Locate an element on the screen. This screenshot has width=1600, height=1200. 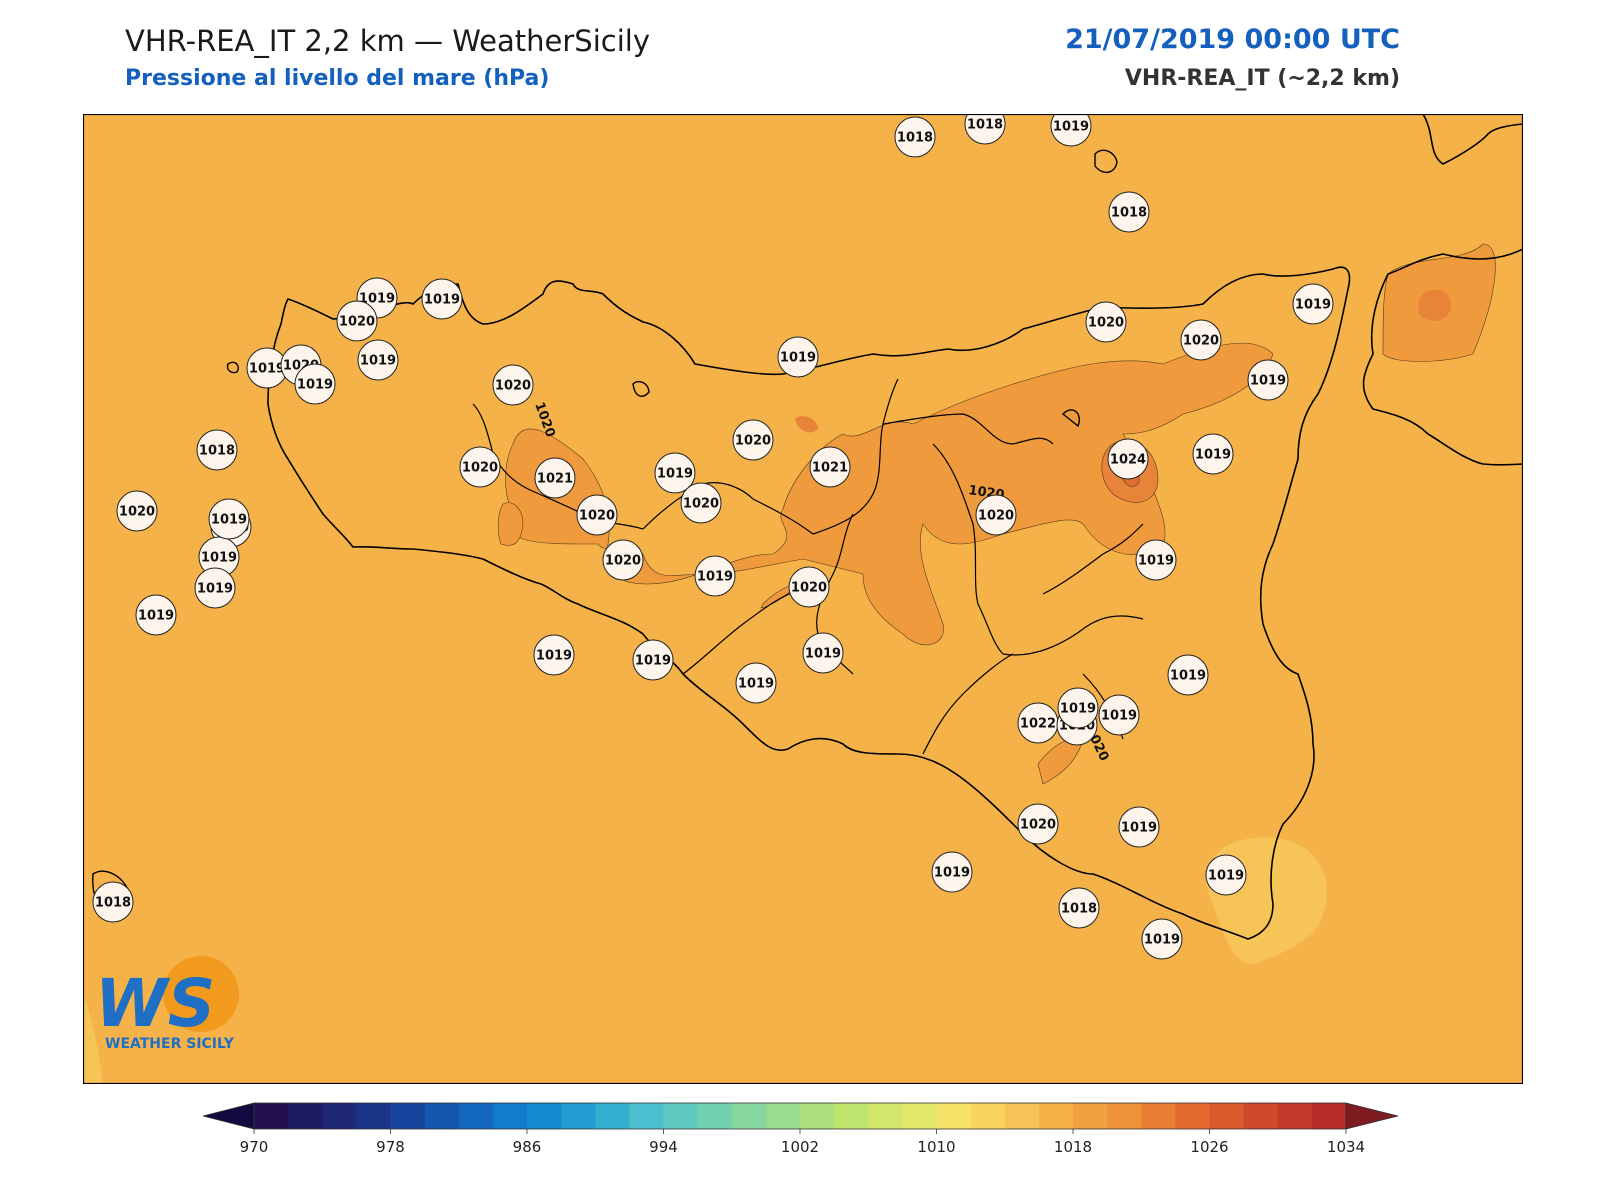
station-marker: 1021 is located at coordinates (830, 467).